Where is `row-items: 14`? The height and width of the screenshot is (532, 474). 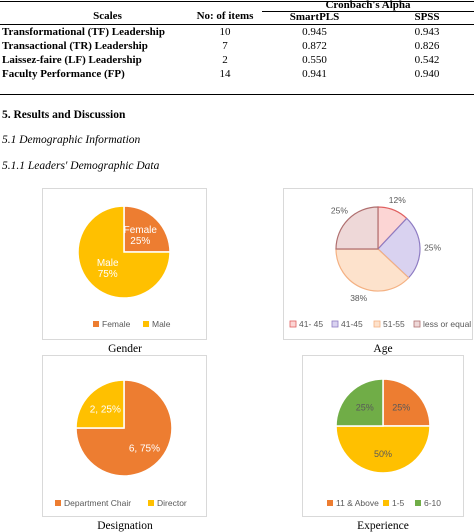 row-items: 14 is located at coordinates (225, 74).